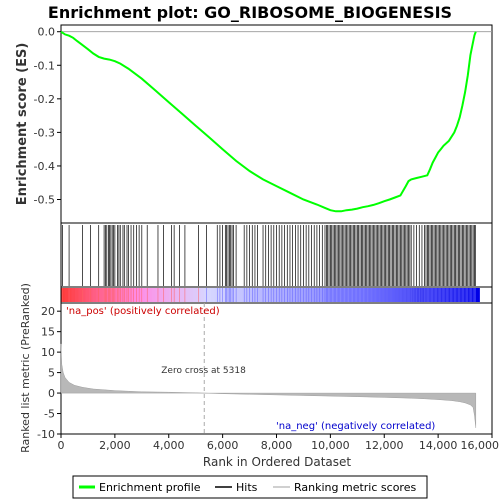 The image size is (500, 500). Describe the element at coordinates (44, 166) in the screenshot. I see `es-y-tick-label: -0.4` at that location.